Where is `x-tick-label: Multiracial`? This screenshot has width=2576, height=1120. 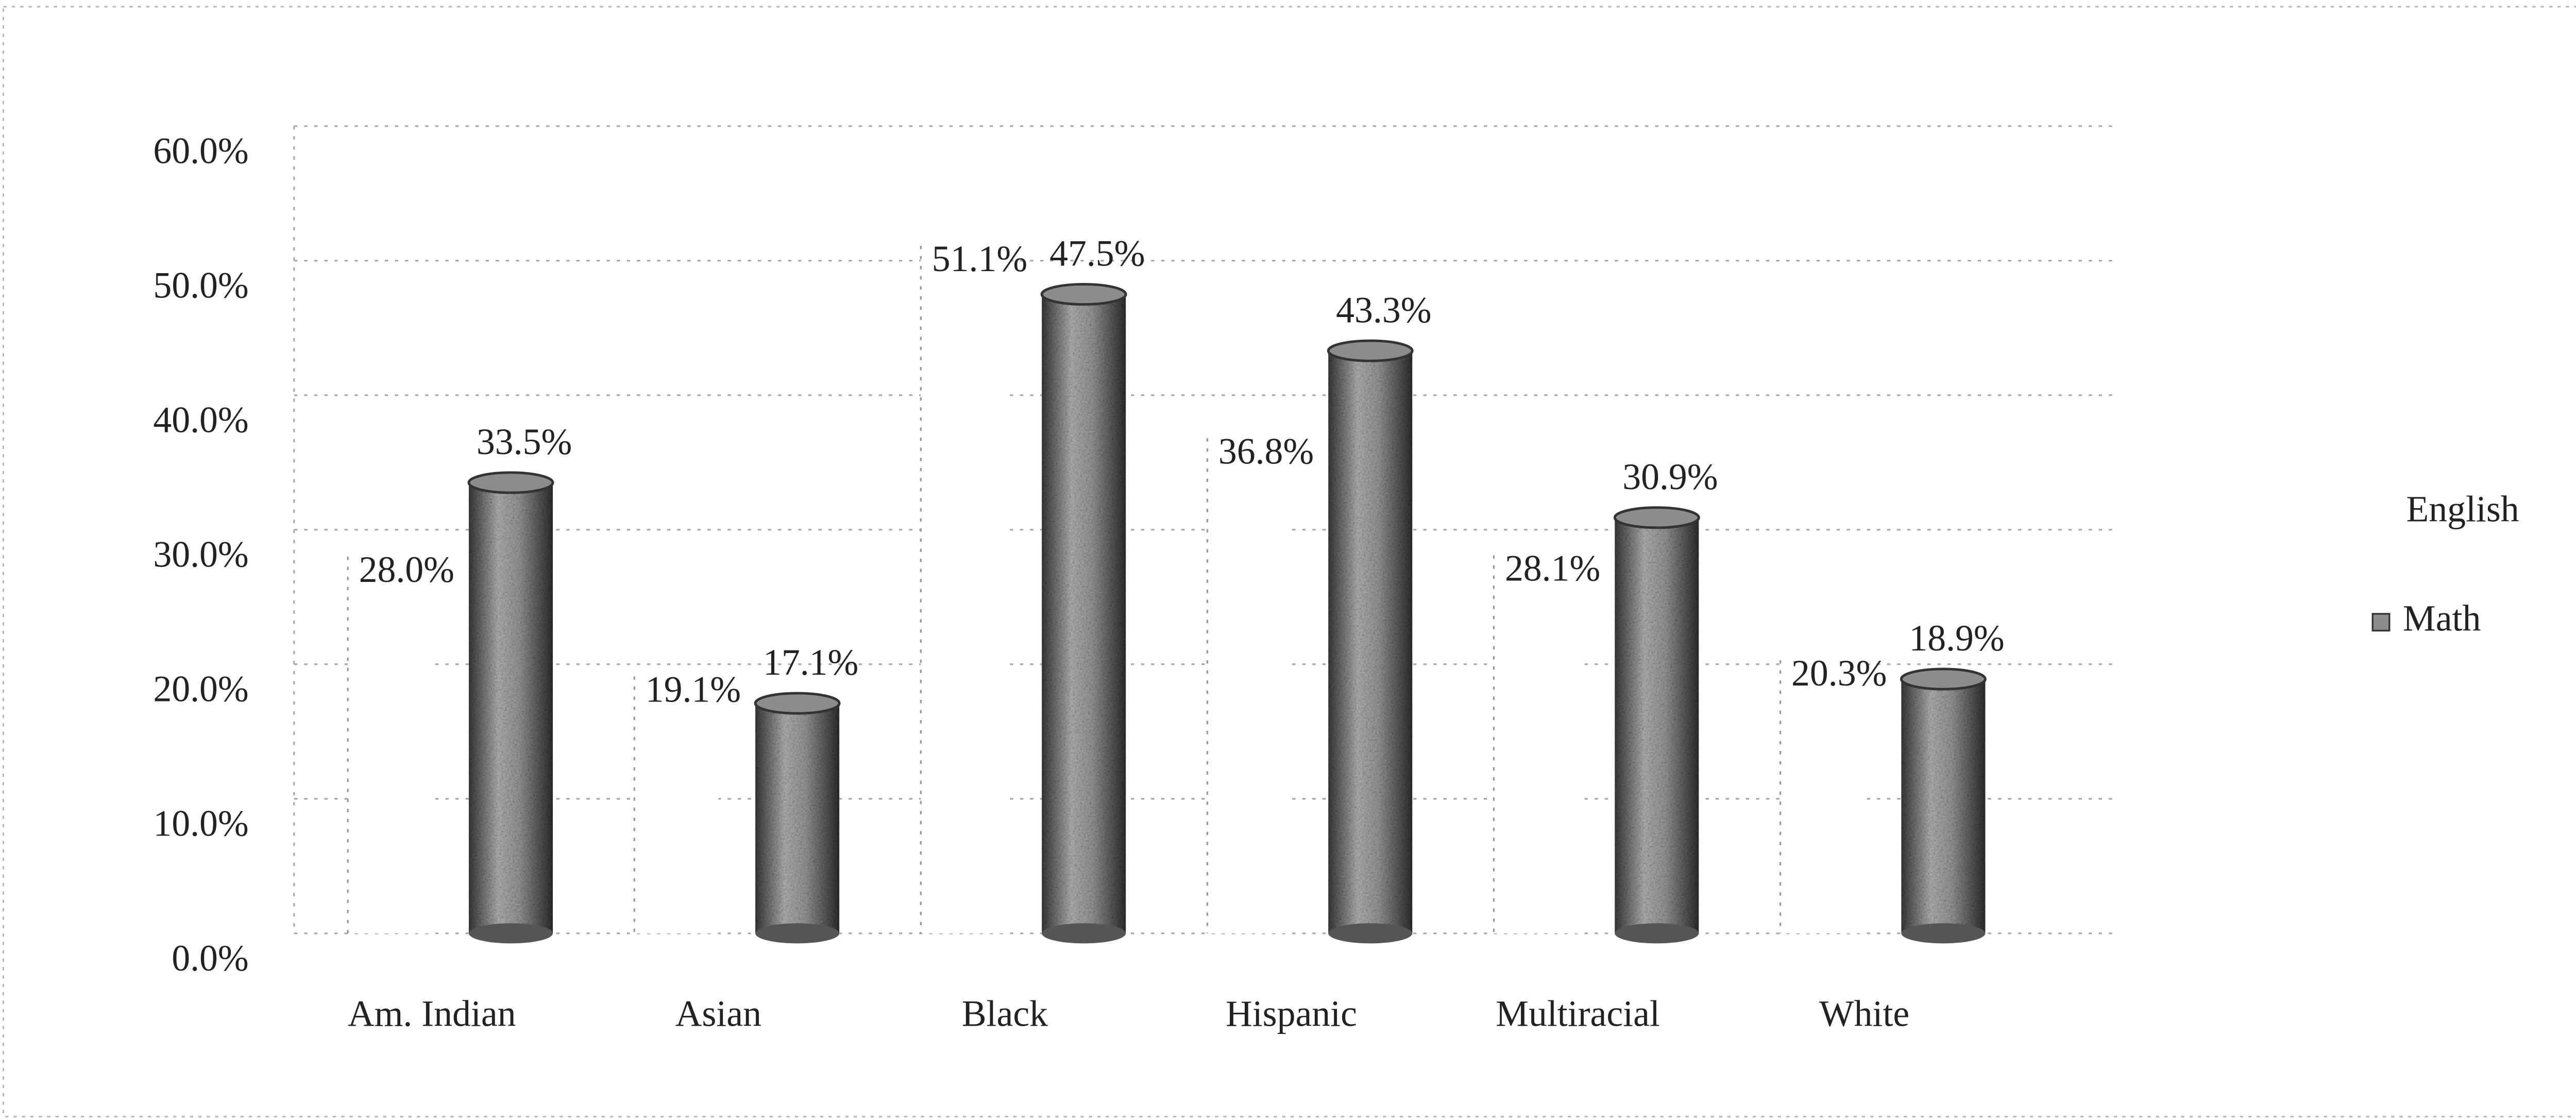
x-tick-label: Multiracial is located at coordinates (1578, 1013).